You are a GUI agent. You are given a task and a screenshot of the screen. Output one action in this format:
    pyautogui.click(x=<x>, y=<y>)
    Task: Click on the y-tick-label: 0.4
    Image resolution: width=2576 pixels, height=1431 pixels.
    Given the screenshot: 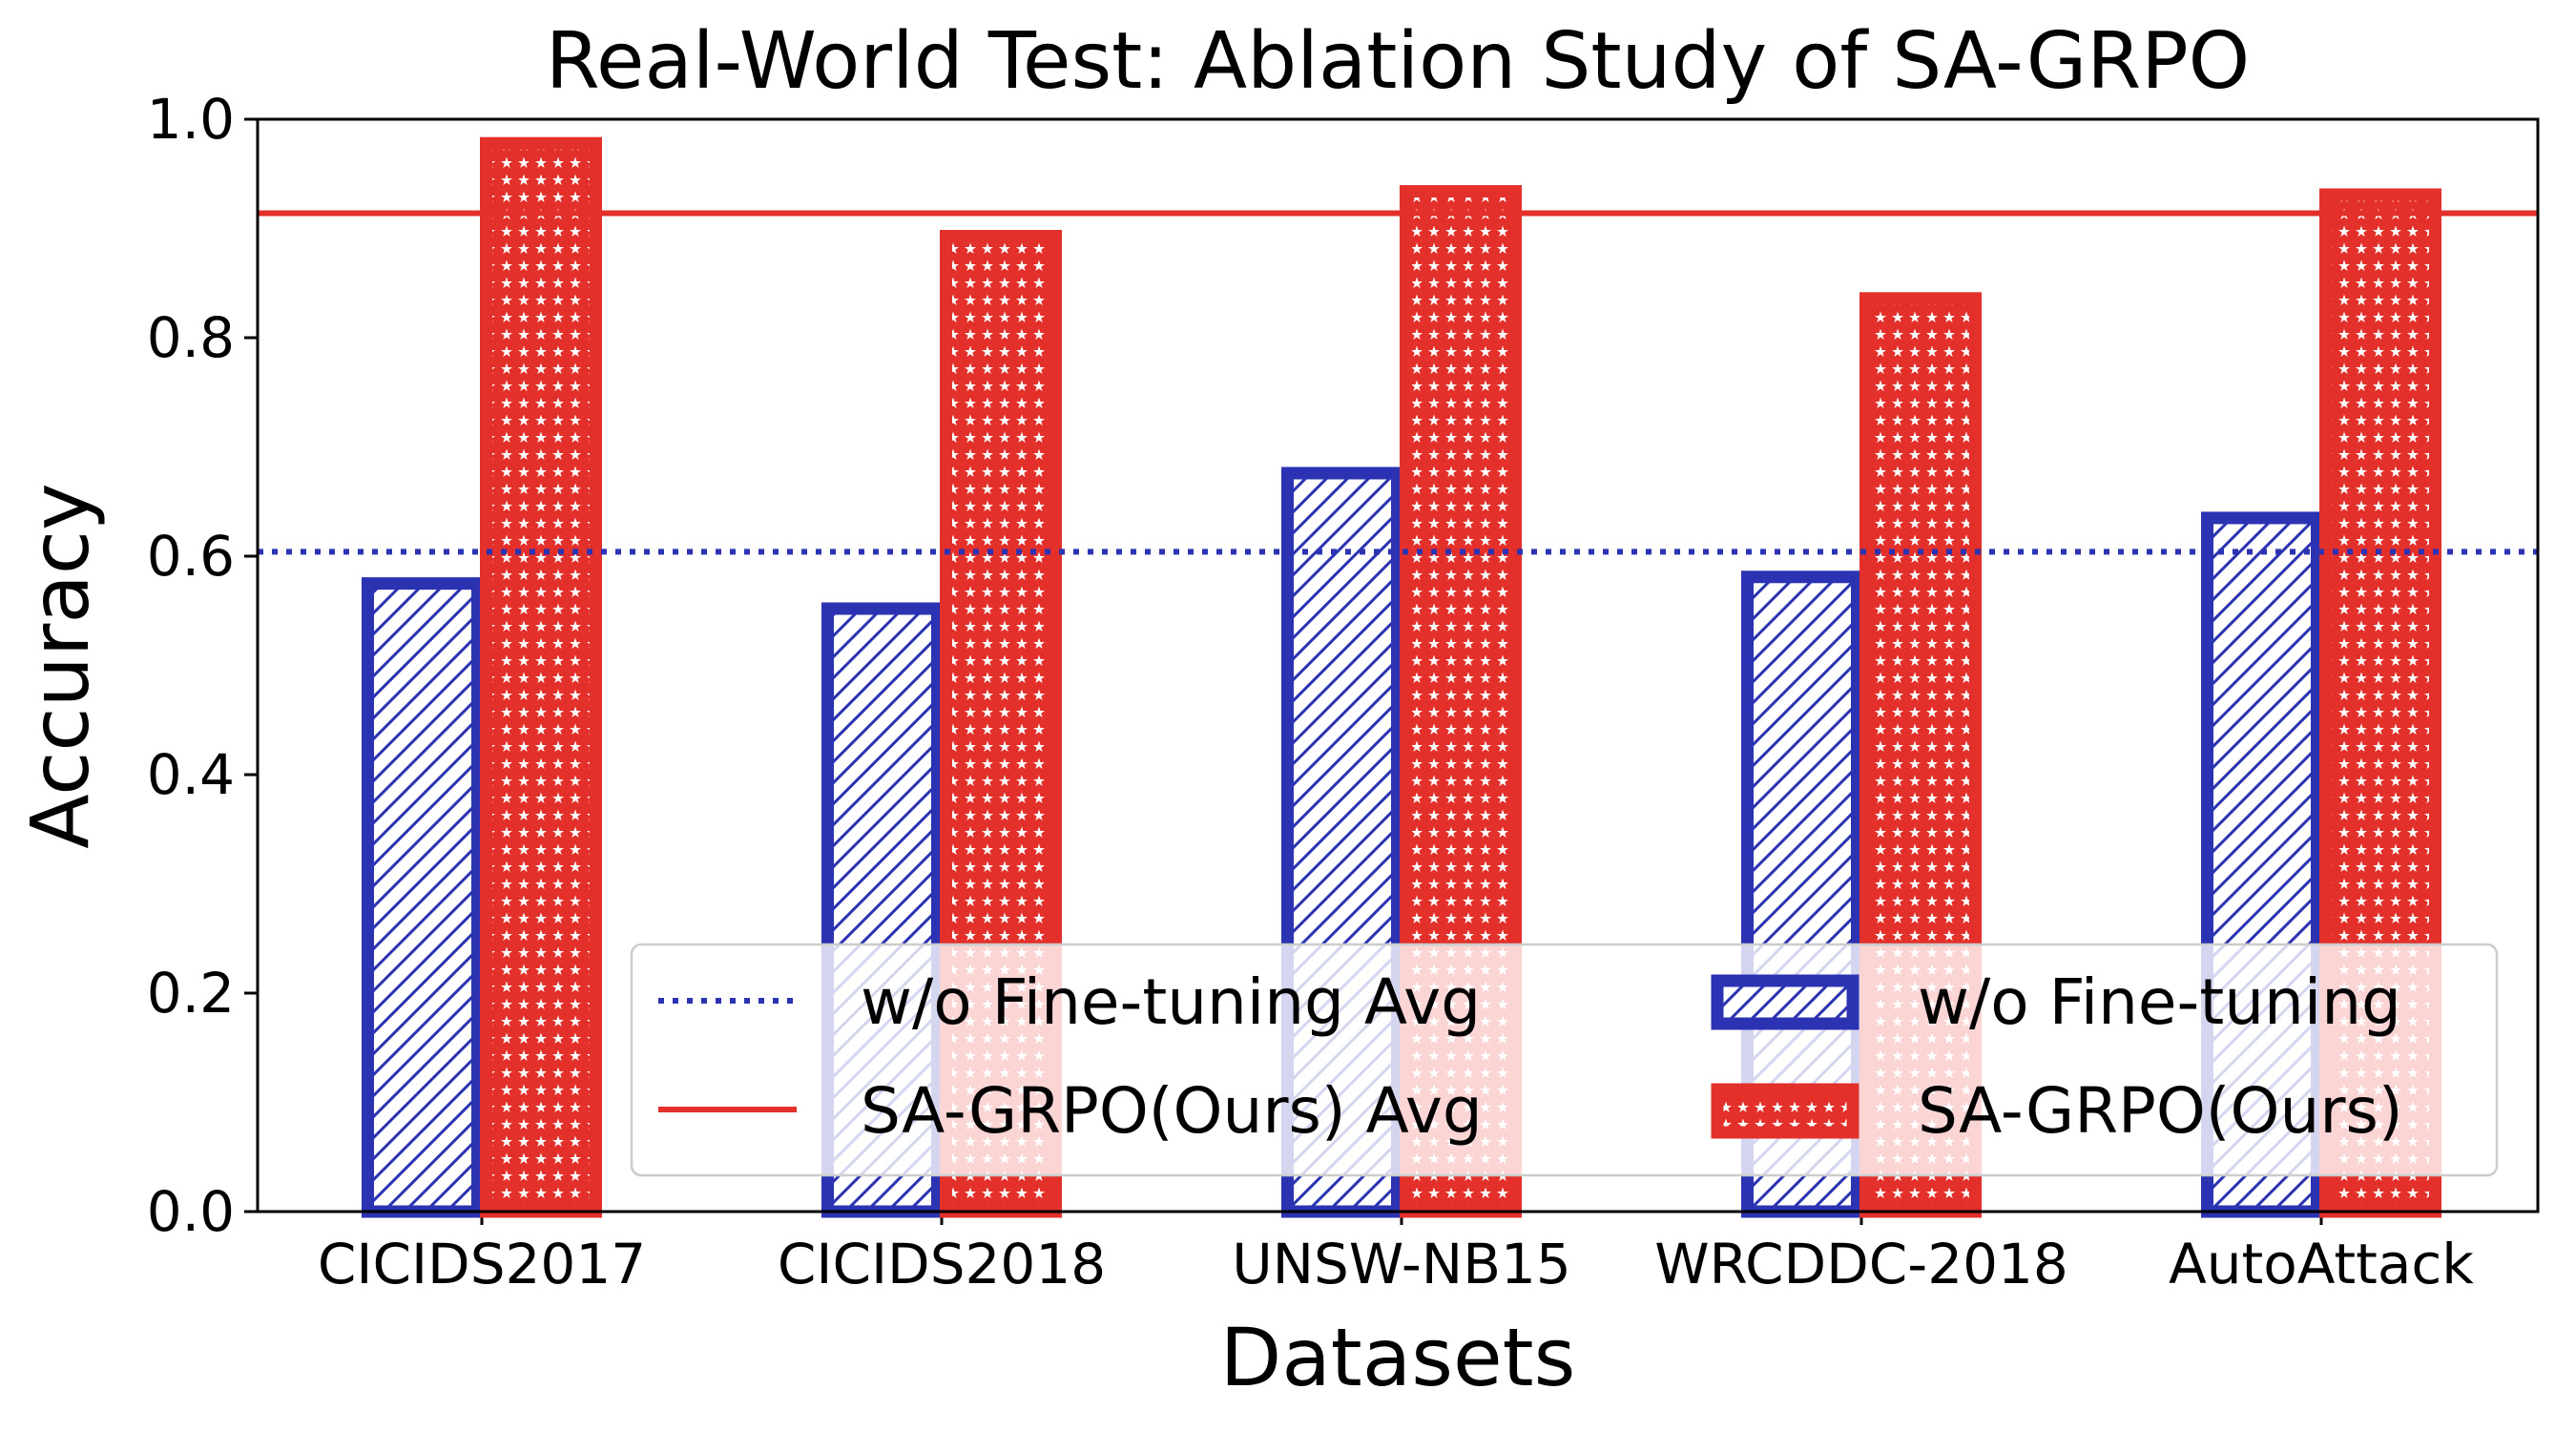 What is the action you would take?
    pyautogui.click(x=191, y=774)
    